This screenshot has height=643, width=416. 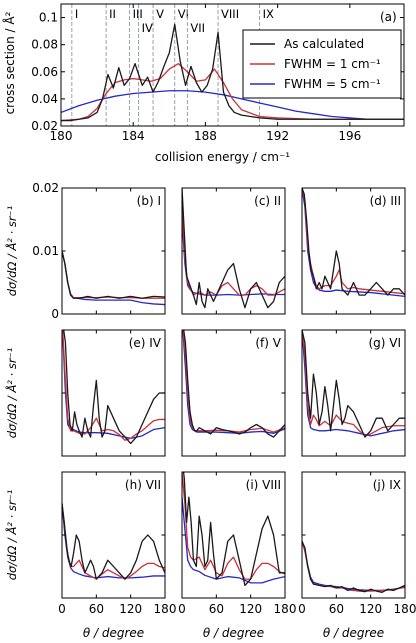 I want to click on y-tick-label: 0.08, so click(x=44, y=45).